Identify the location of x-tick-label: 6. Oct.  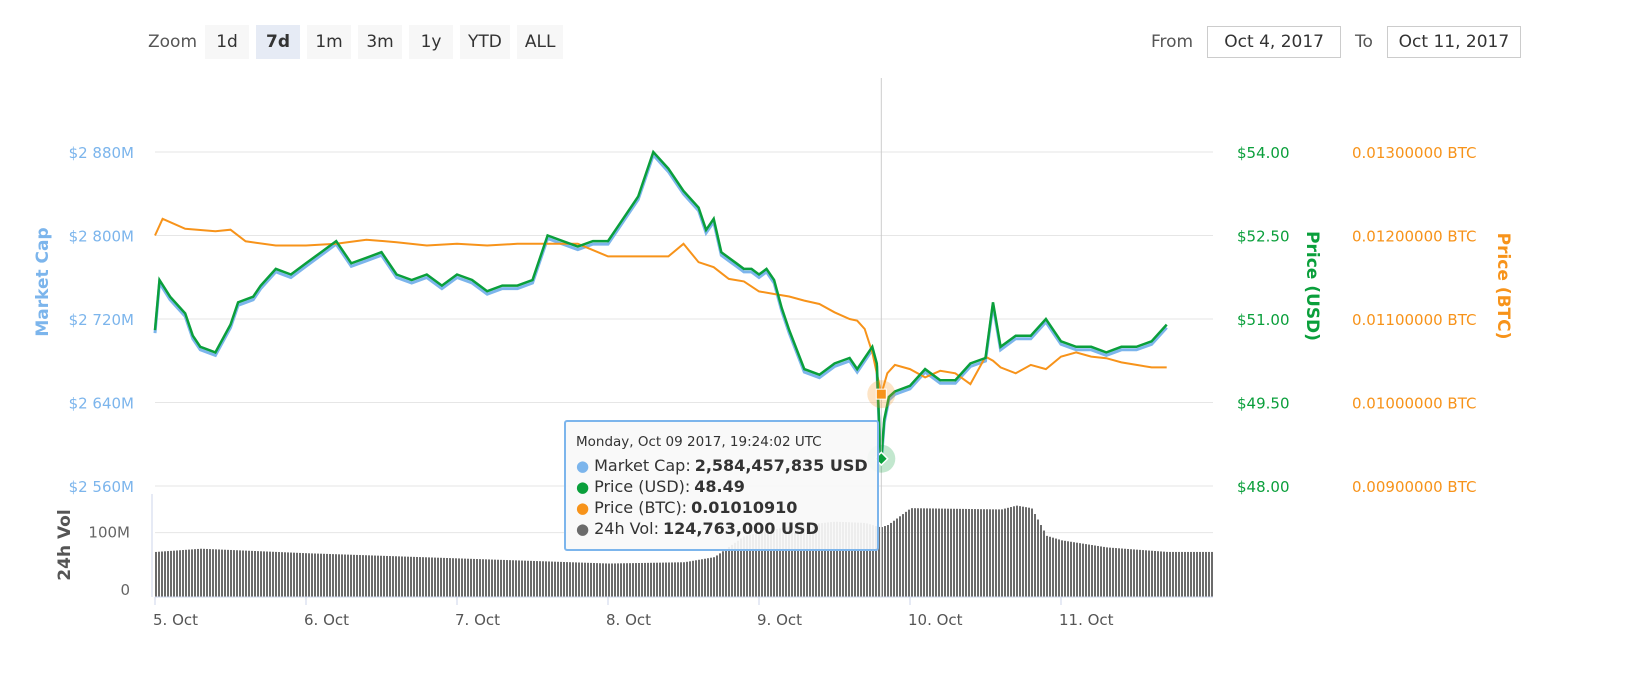
(326, 620).